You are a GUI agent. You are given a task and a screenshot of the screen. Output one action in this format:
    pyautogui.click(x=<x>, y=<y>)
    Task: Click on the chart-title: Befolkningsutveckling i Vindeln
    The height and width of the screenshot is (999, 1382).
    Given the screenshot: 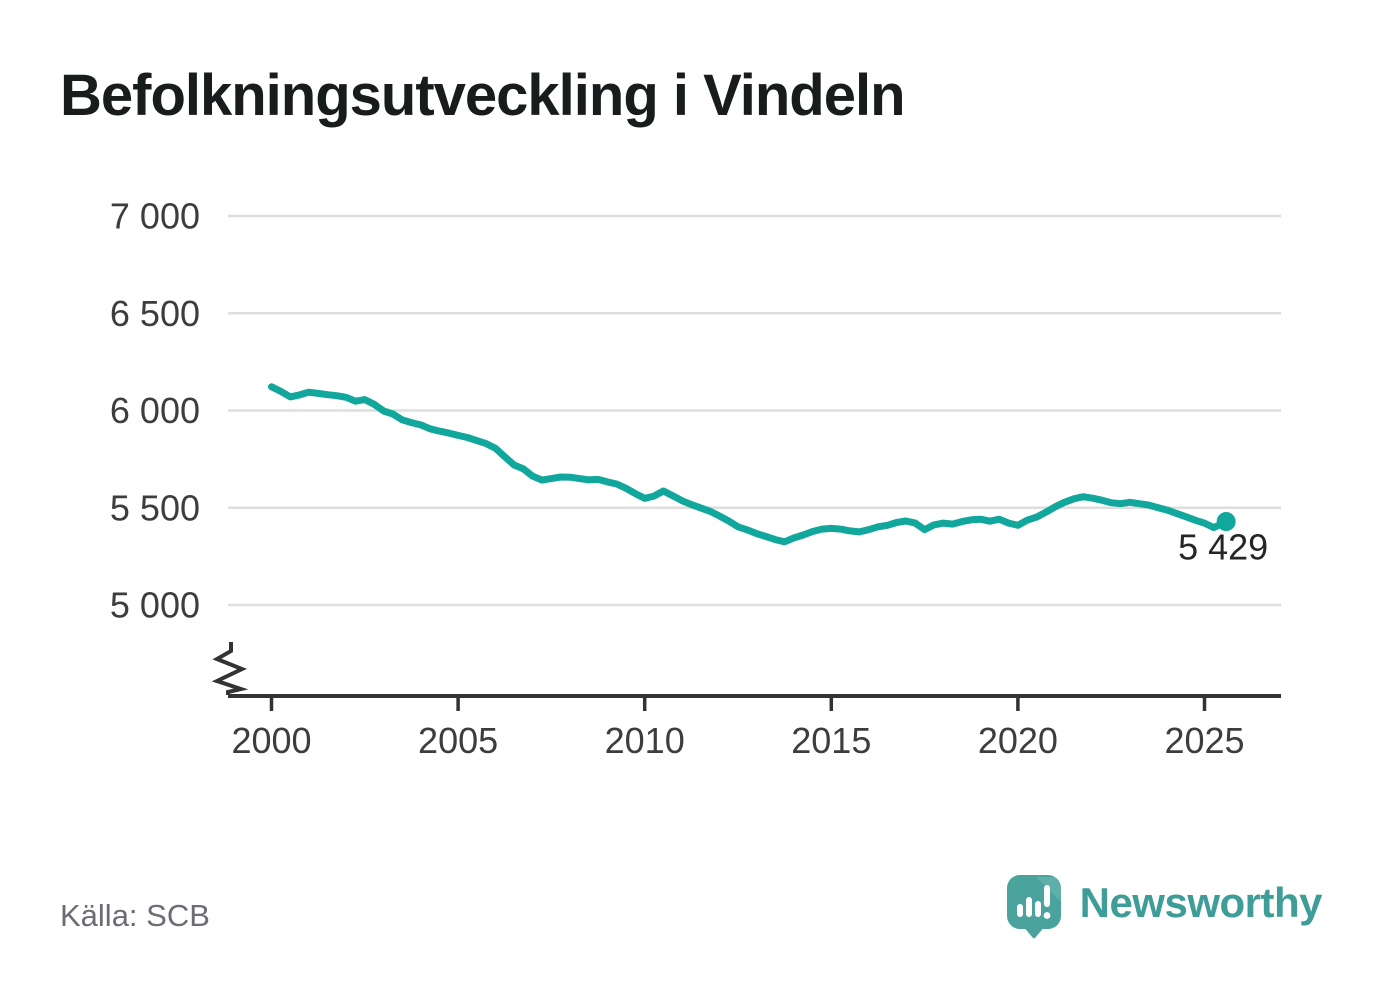 What is the action you would take?
    pyautogui.click(x=483, y=95)
    